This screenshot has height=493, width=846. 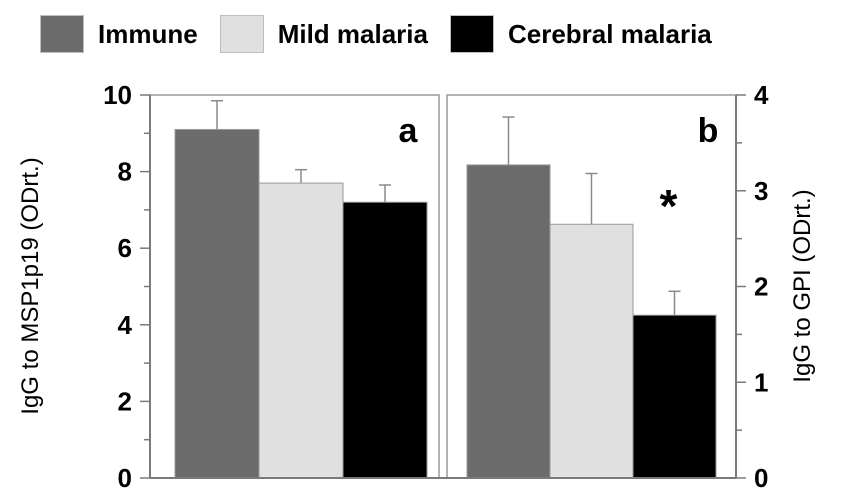 I want to click on legend-item-immune: Immune, so click(x=119, y=34).